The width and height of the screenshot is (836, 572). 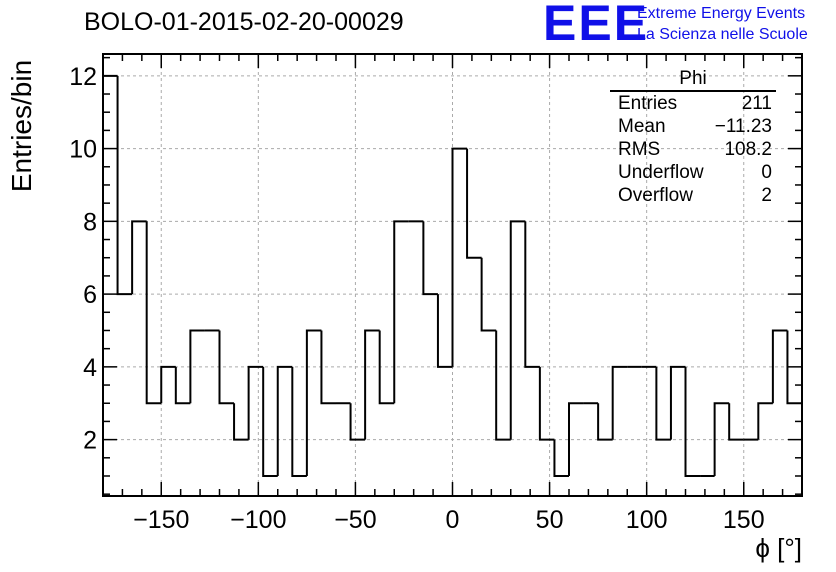 I want to click on y-tick-label: 10, so click(x=83, y=150).